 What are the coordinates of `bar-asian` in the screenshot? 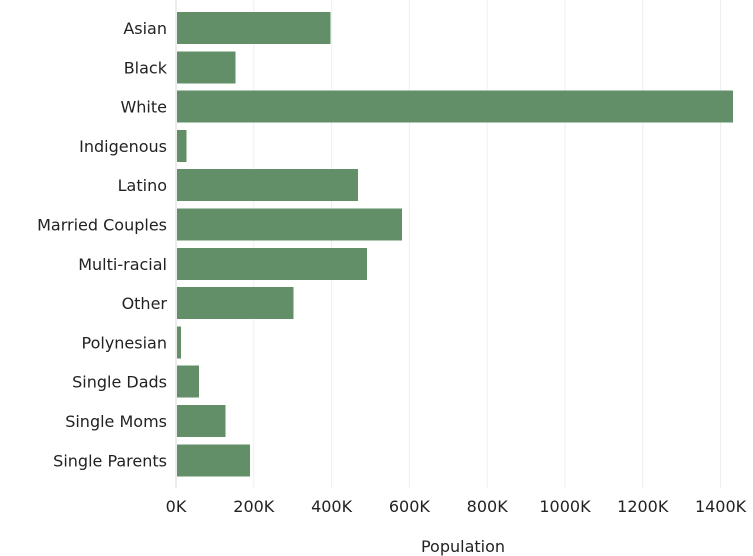 It's located at (254, 28).